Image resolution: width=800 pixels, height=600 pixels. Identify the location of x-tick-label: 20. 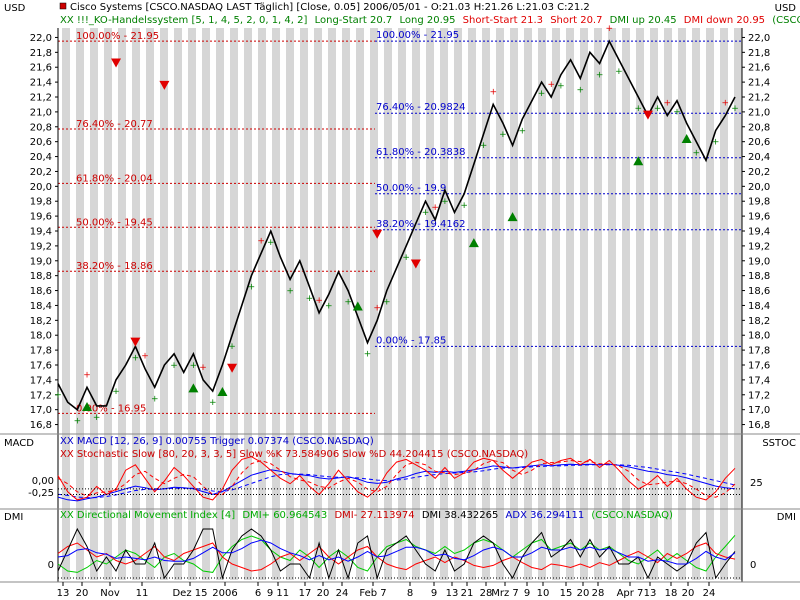
(82, 593).